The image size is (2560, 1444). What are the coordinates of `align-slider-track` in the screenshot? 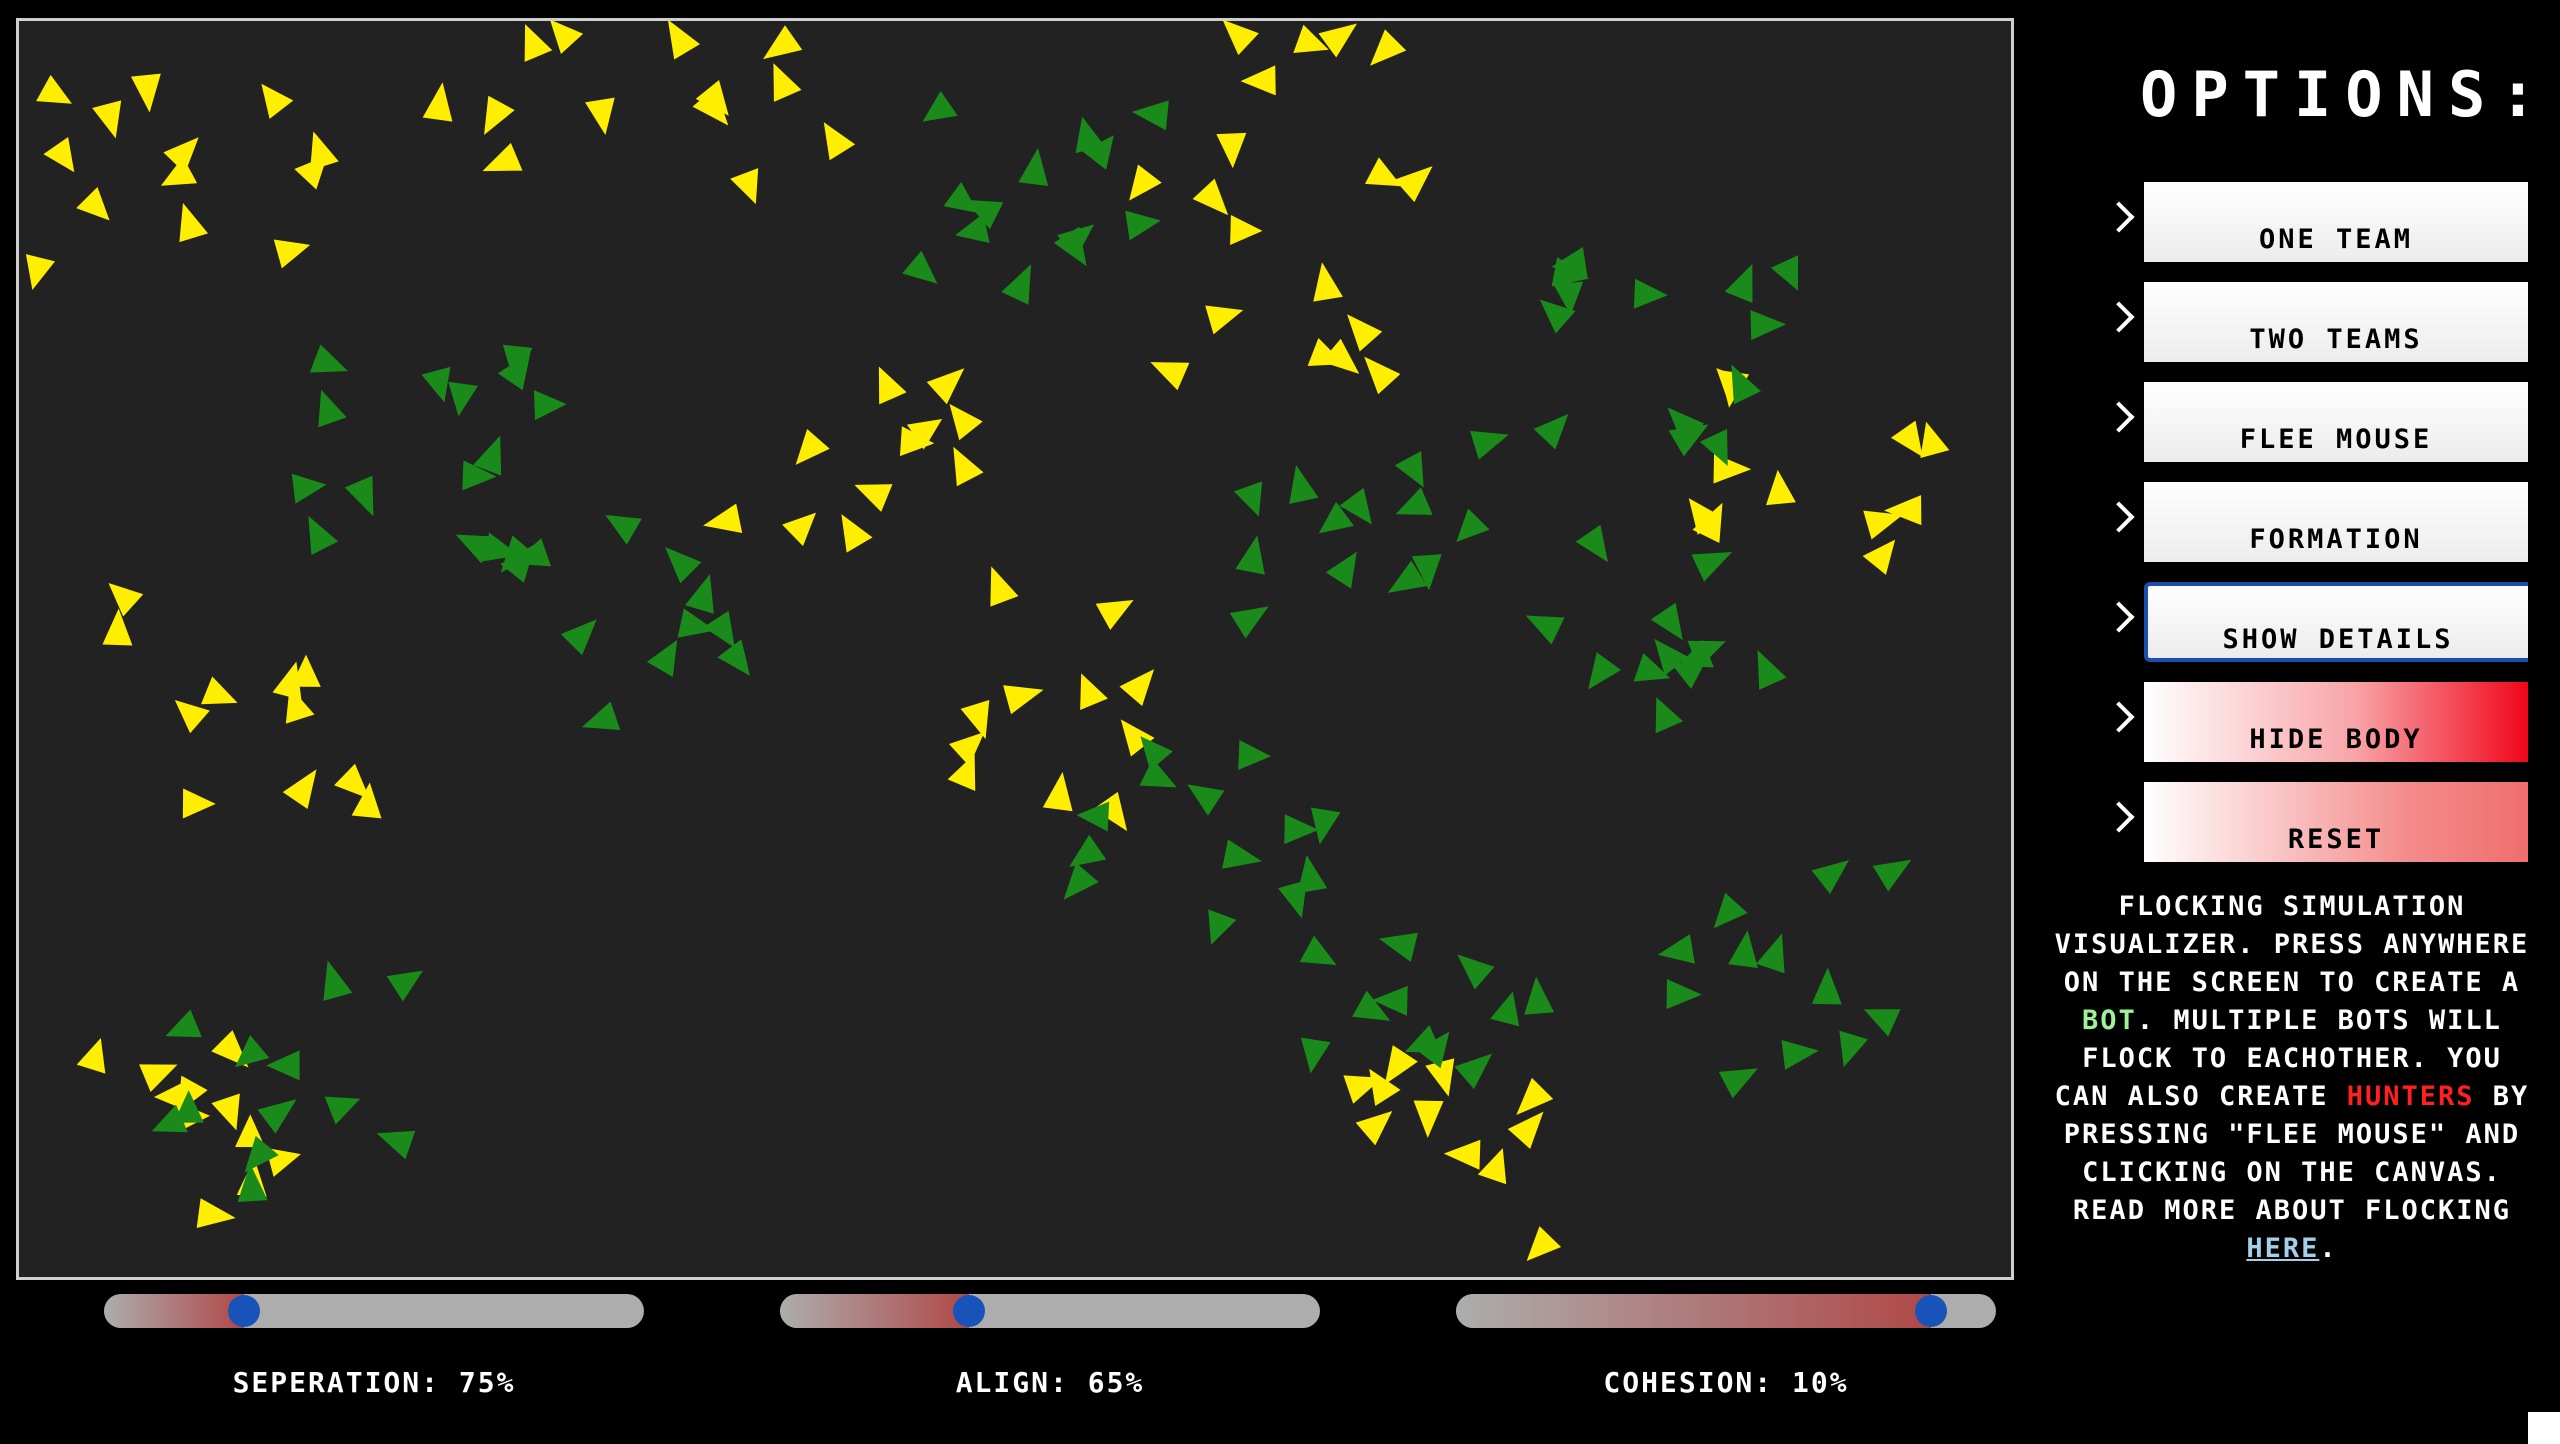 It's located at (1050, 1311).